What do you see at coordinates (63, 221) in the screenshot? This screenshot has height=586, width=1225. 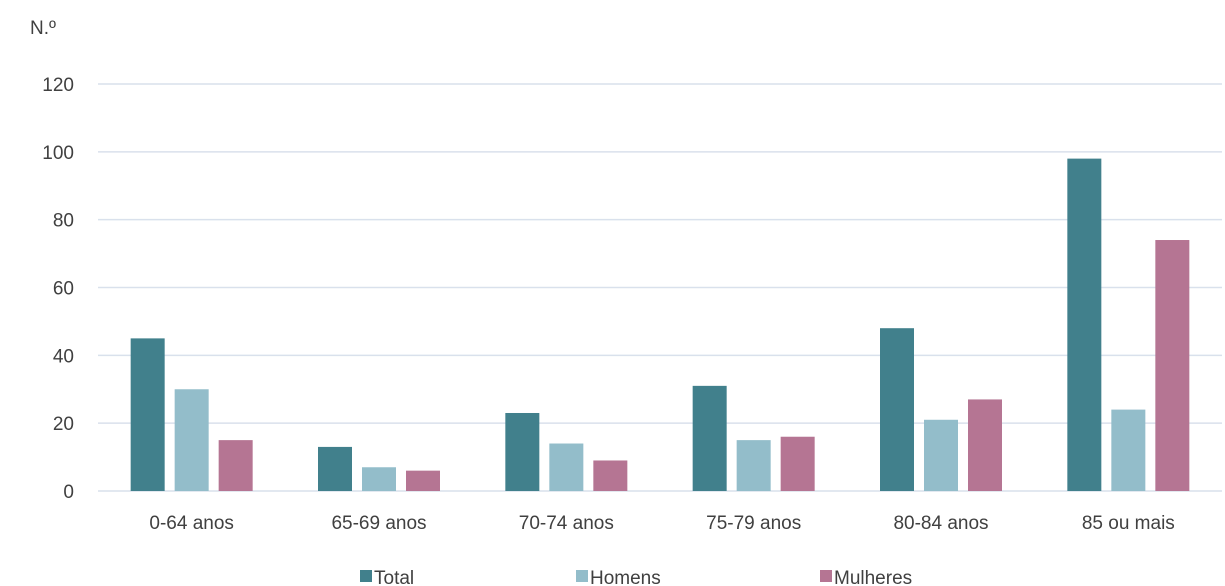 I see `y-tick-label: 80` at bounding box center [63, 221].